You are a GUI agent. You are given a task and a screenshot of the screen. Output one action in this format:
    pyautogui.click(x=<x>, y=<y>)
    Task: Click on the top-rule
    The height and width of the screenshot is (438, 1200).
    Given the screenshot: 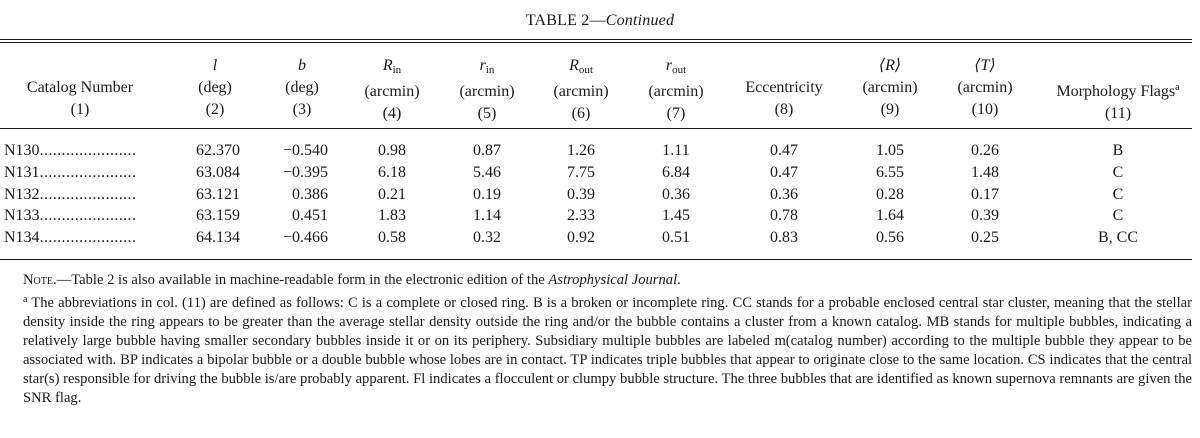 What is the action you would take?
    pyautogui.click(x=596, y=39)
    